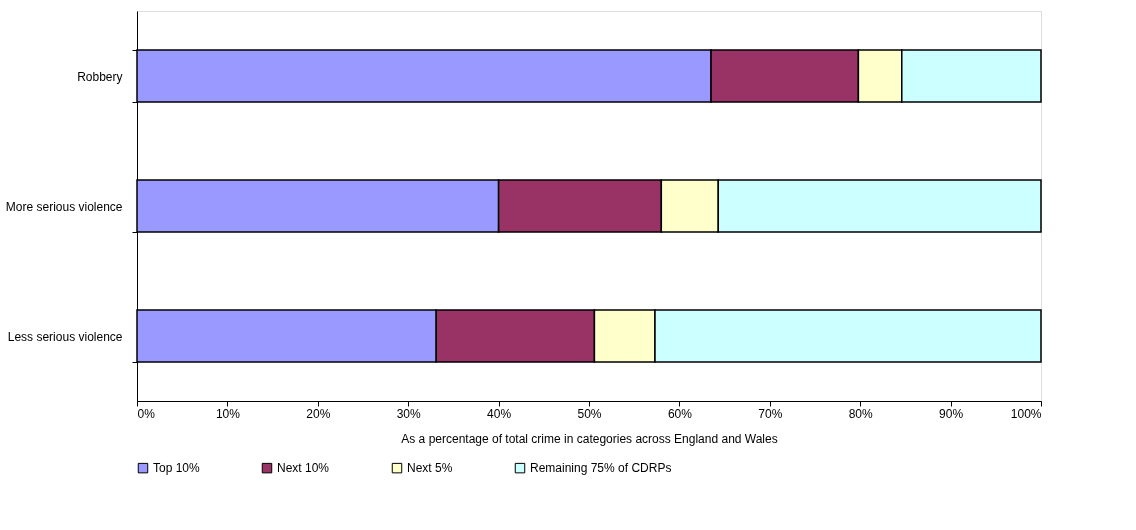 The width and height of the screenshot is (1136, 530). Describe the element at coordinates (589, 413) in the screenshot. I see `x-tick-label: 50%` at that location.